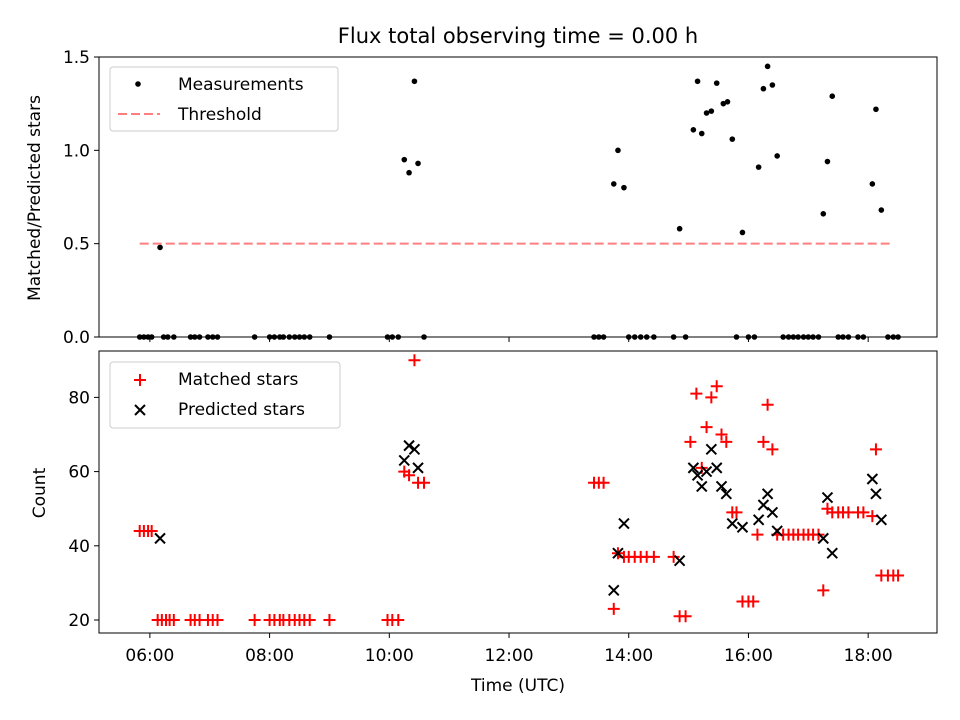 This screenshot has width=960, height=720. What do you see at coordinates (138, 84) in the screenshot?
I see `legend-dot-marker` at bounding box center [138, 84].